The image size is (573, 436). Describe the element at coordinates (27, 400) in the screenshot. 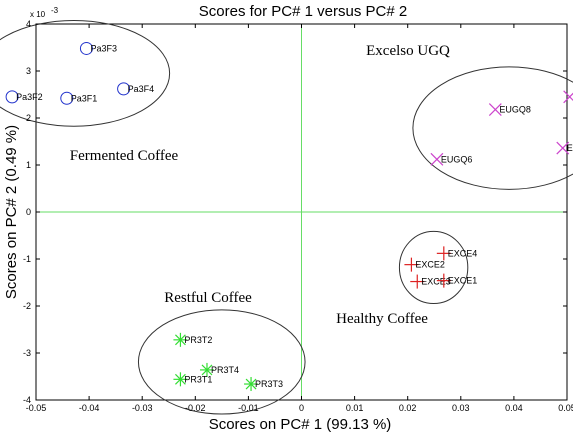

I see `y-tick-label: -4` at that location.